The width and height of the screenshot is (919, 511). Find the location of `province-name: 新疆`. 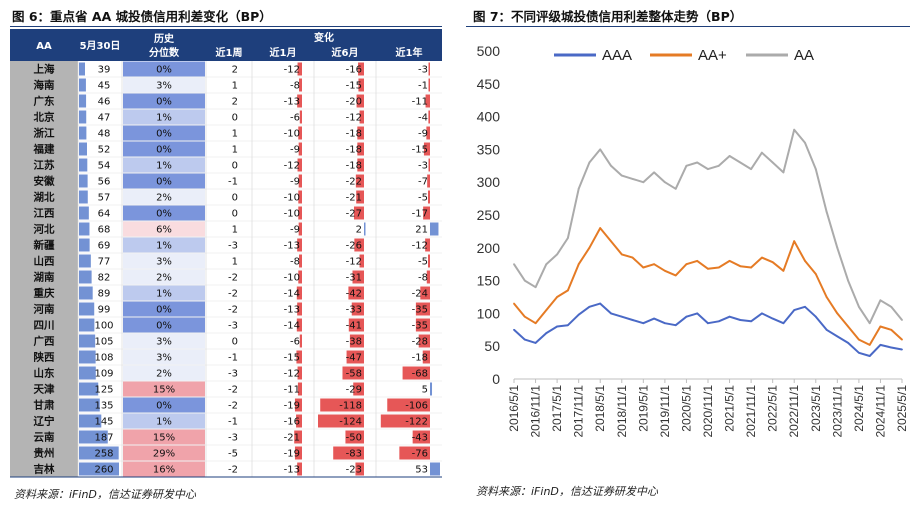

province-name: 新疆 is located at coordinates (44, 245).